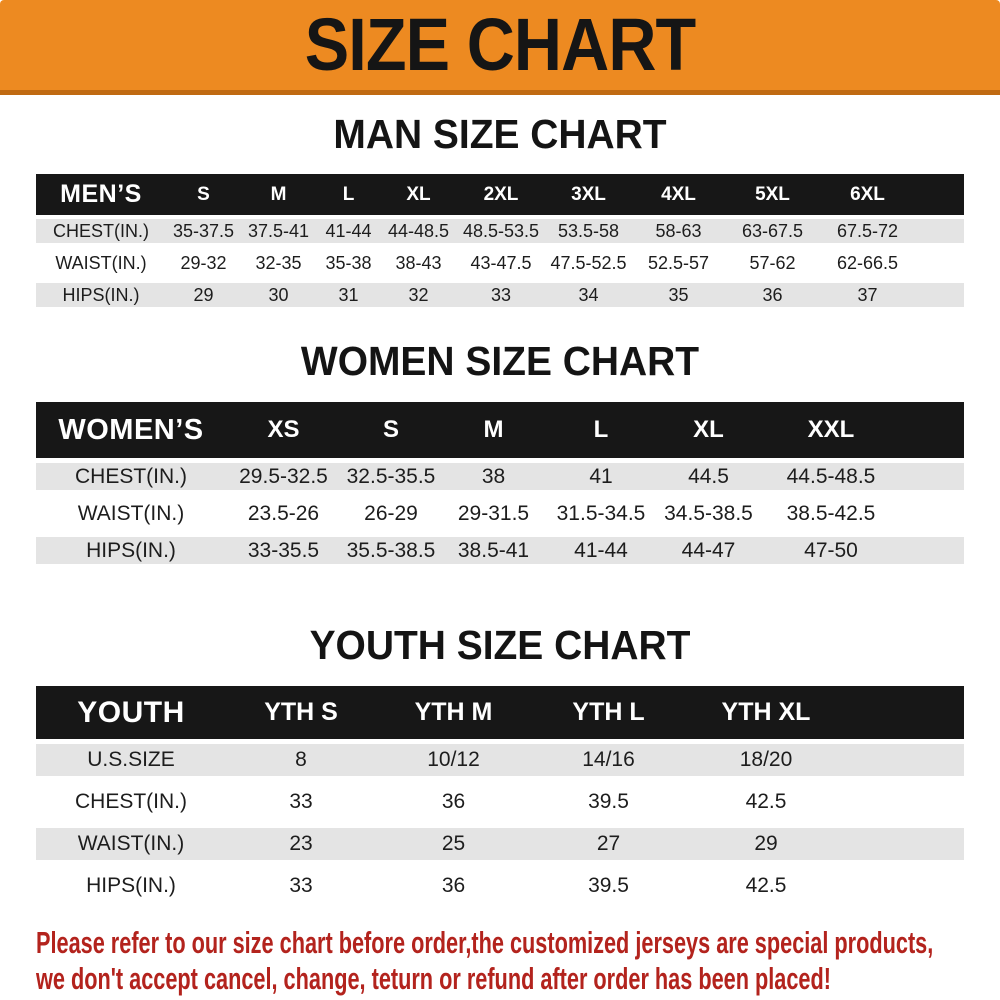 The image size is (1000, 1000). I want to click on measure-label: U.S.SIZE, so click(131, 760).